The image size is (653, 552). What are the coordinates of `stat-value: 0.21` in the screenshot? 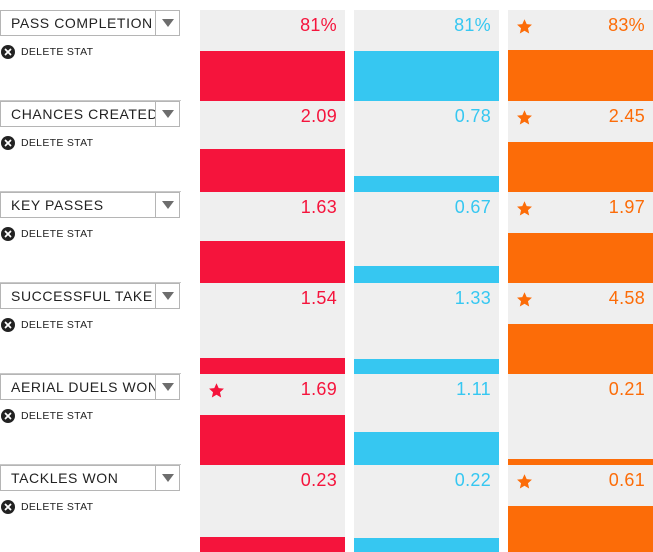 It's located at (626, 389).